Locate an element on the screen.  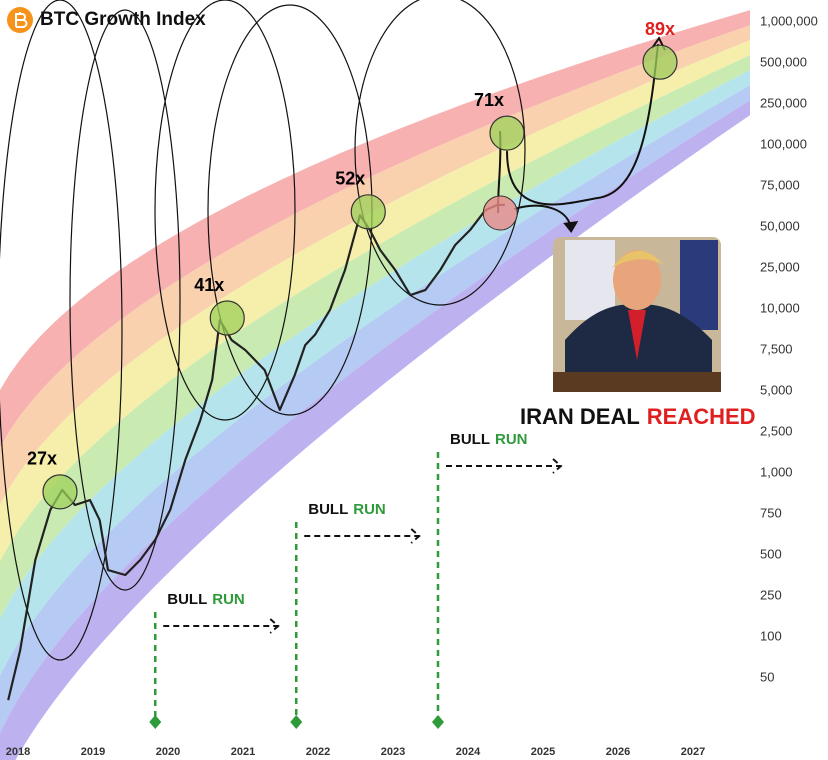
caption-part: REACHED is located at coordinates (701, 416).